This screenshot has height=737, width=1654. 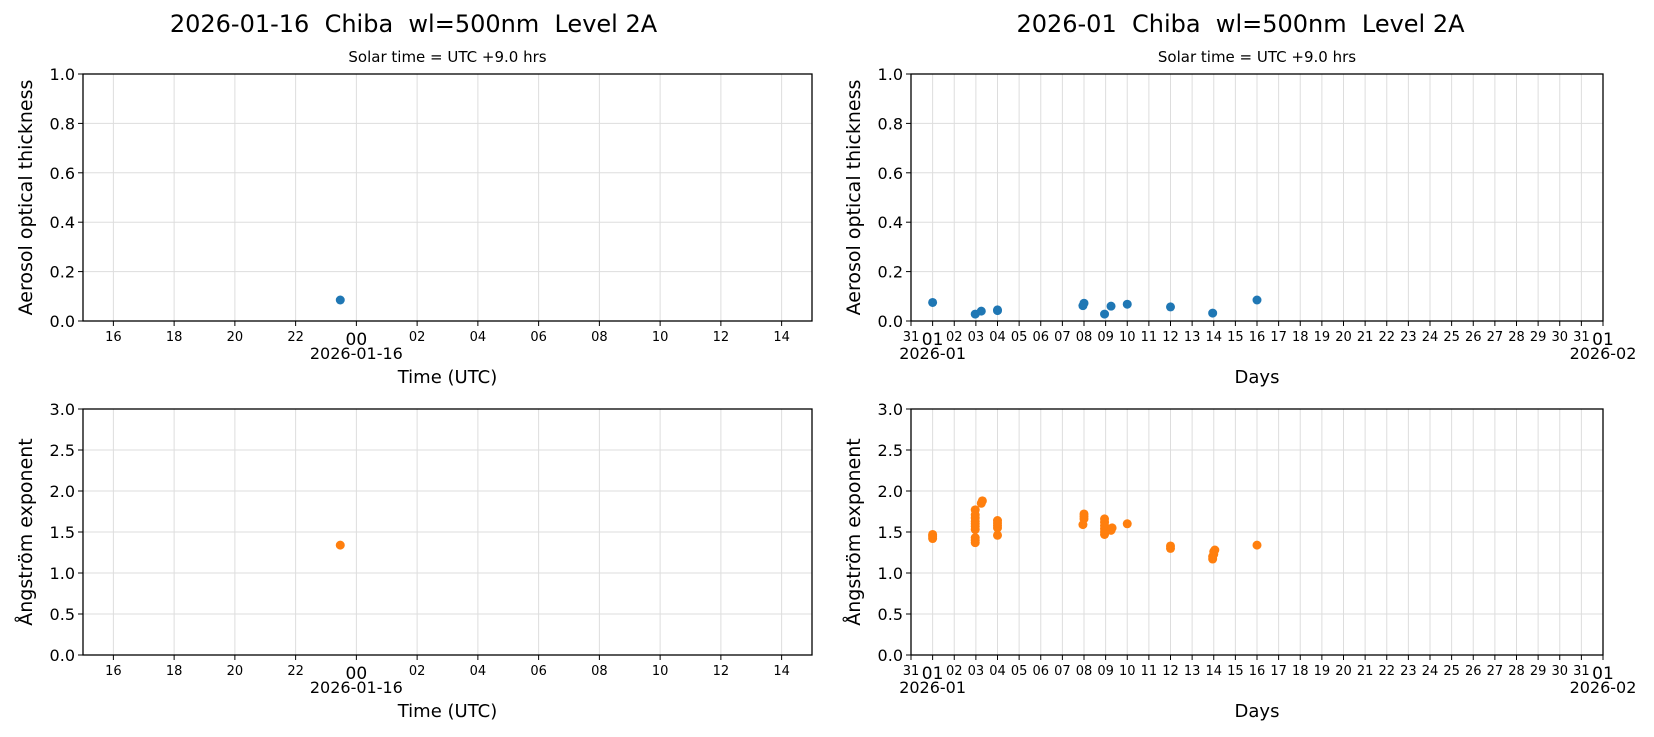 I want to click on x-tick-label: 05, so click(x=1019, y=671).